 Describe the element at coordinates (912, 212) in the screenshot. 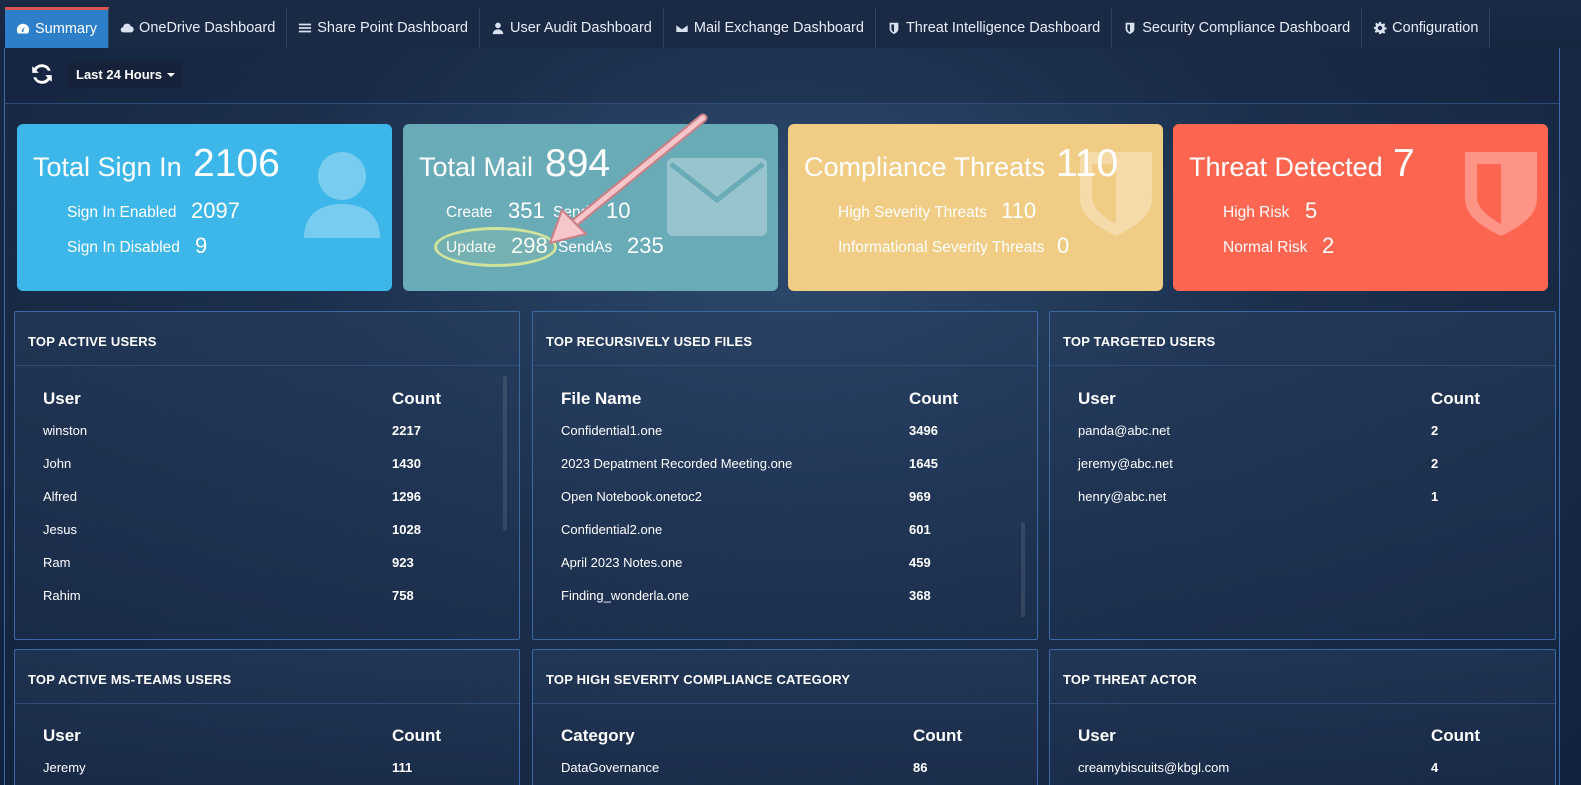

I see `high-severity-label: High Severity Threats` at that location.